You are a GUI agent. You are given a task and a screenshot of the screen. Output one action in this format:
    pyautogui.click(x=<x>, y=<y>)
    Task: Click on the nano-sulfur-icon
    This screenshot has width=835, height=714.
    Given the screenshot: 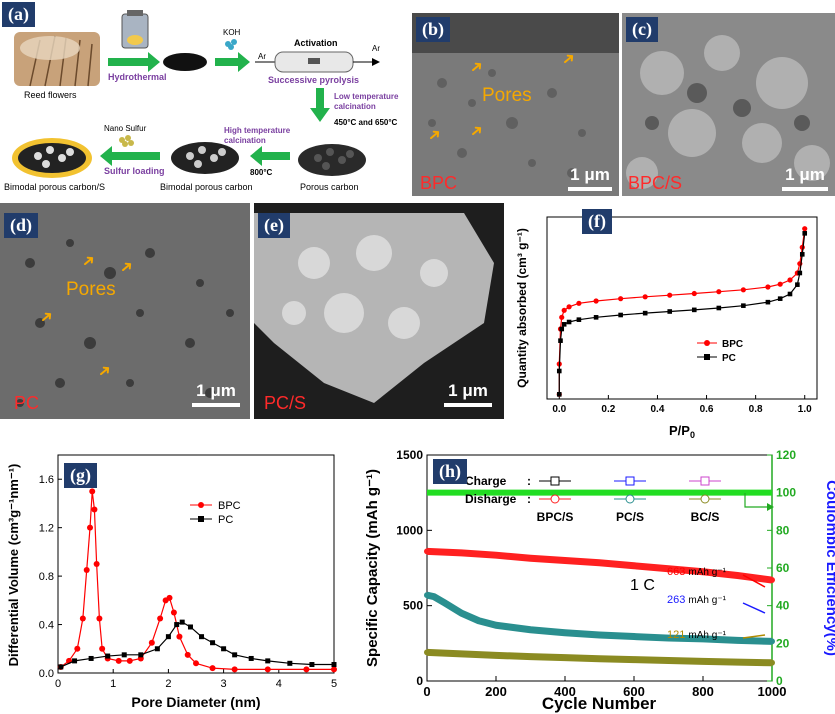 What is the action you would take?
    pyautogui.click(x=126, y=141)
    